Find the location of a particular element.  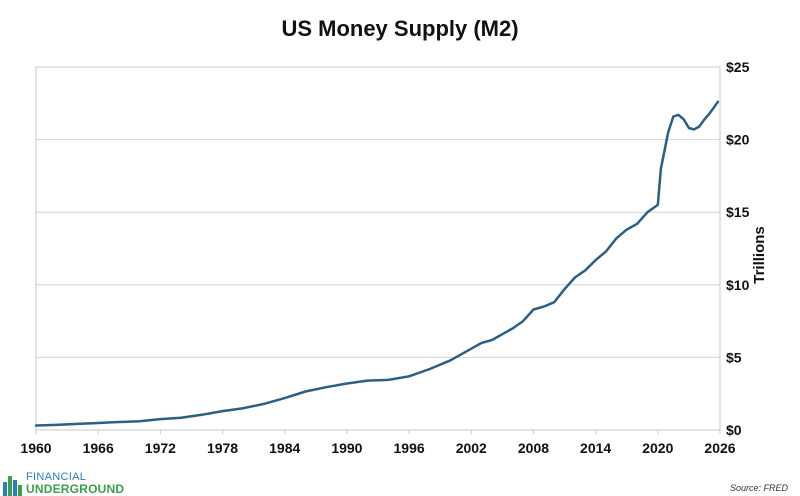

x-tick-label: 1984 is located at coordinates (284, 448).